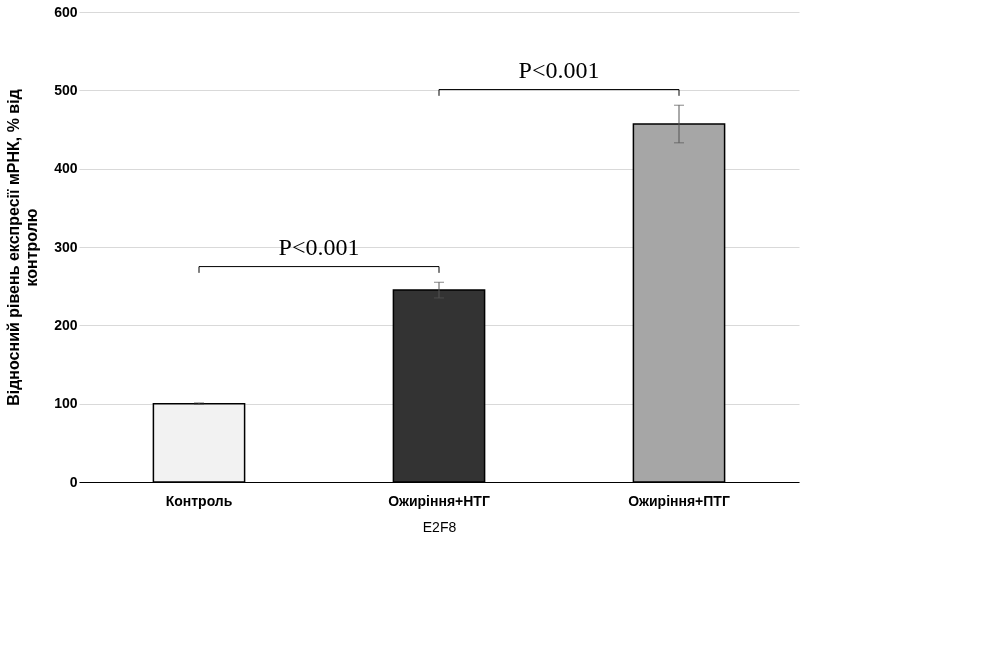 Image resolution: width=1001 pixels, height=670 pixels. Describe the element at coordinates (23, 247) in the screenshot. I see `y-axis-title: Відносний рівень експресії мРНК, % від контролю` at that location.